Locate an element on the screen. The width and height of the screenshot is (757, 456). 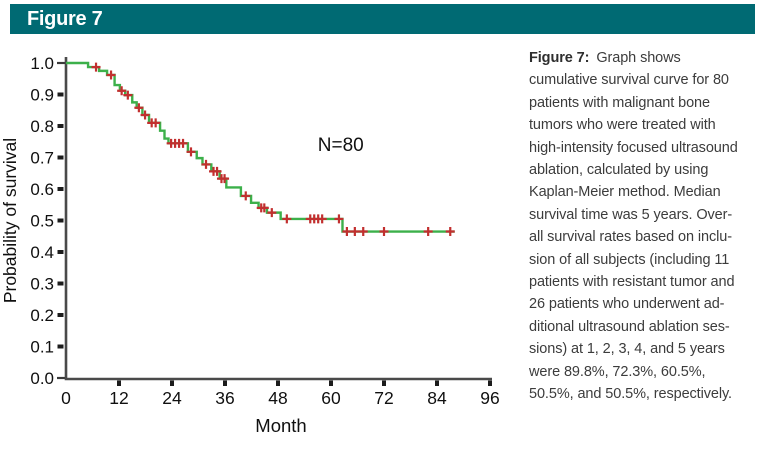
figure-caption-label: Figure 7: is located at coordinates (559, 58).